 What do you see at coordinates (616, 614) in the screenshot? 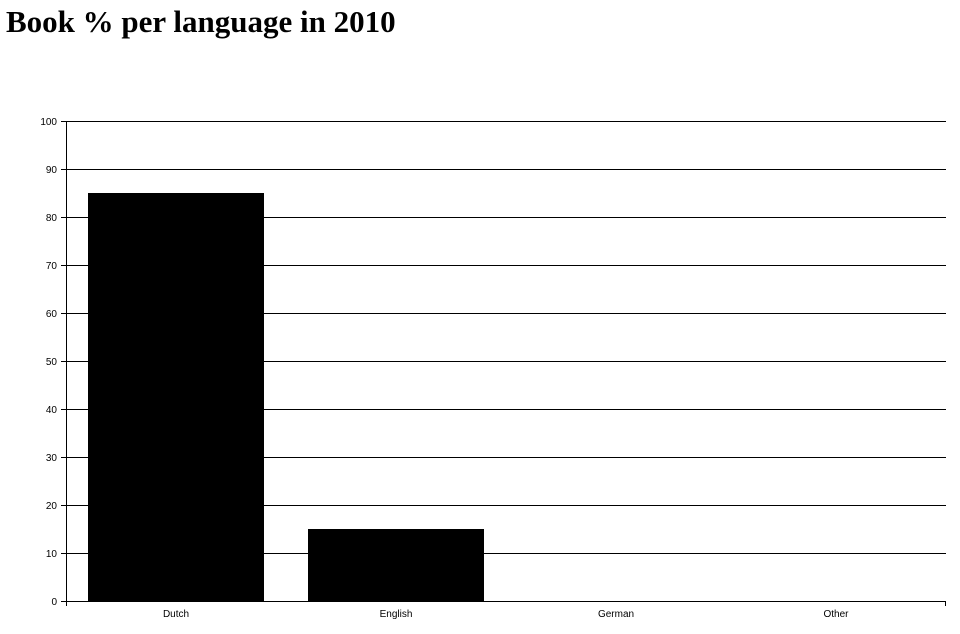
I see `x-tick-label-german: German` at bounding box center [616, 614].